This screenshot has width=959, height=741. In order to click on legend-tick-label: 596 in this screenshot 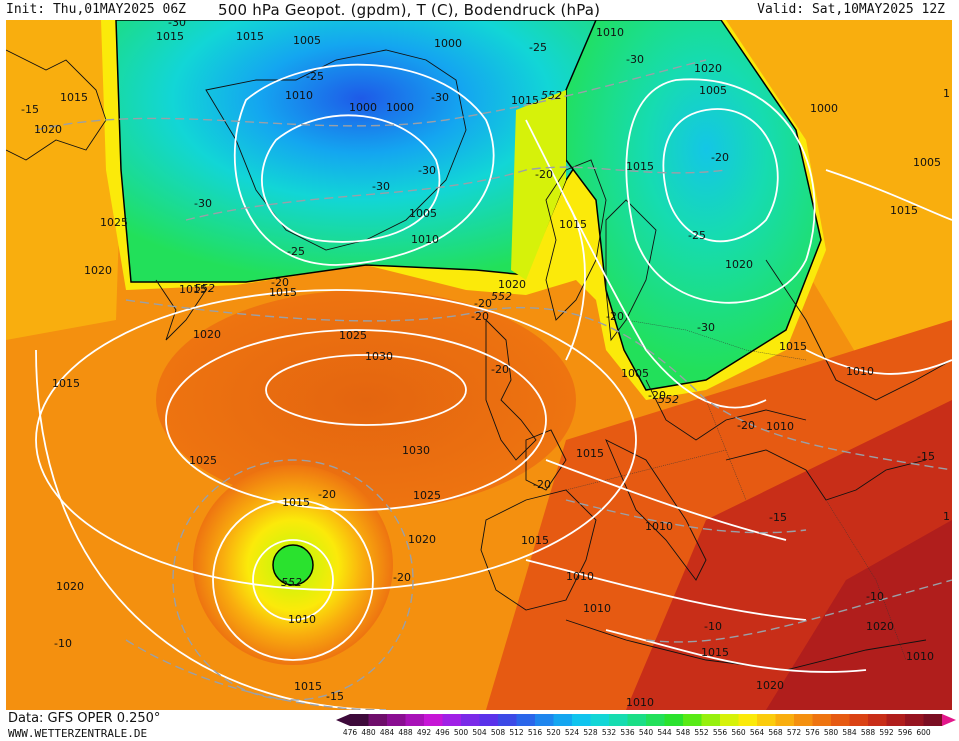, I will do `click(905, 732)`.